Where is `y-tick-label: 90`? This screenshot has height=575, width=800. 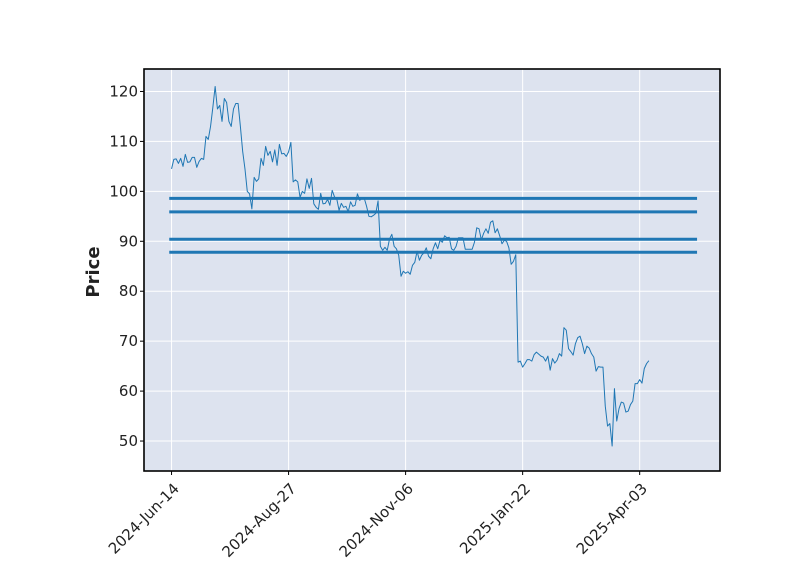
y-tick-label: 90 is located at coordinates (128, 241).